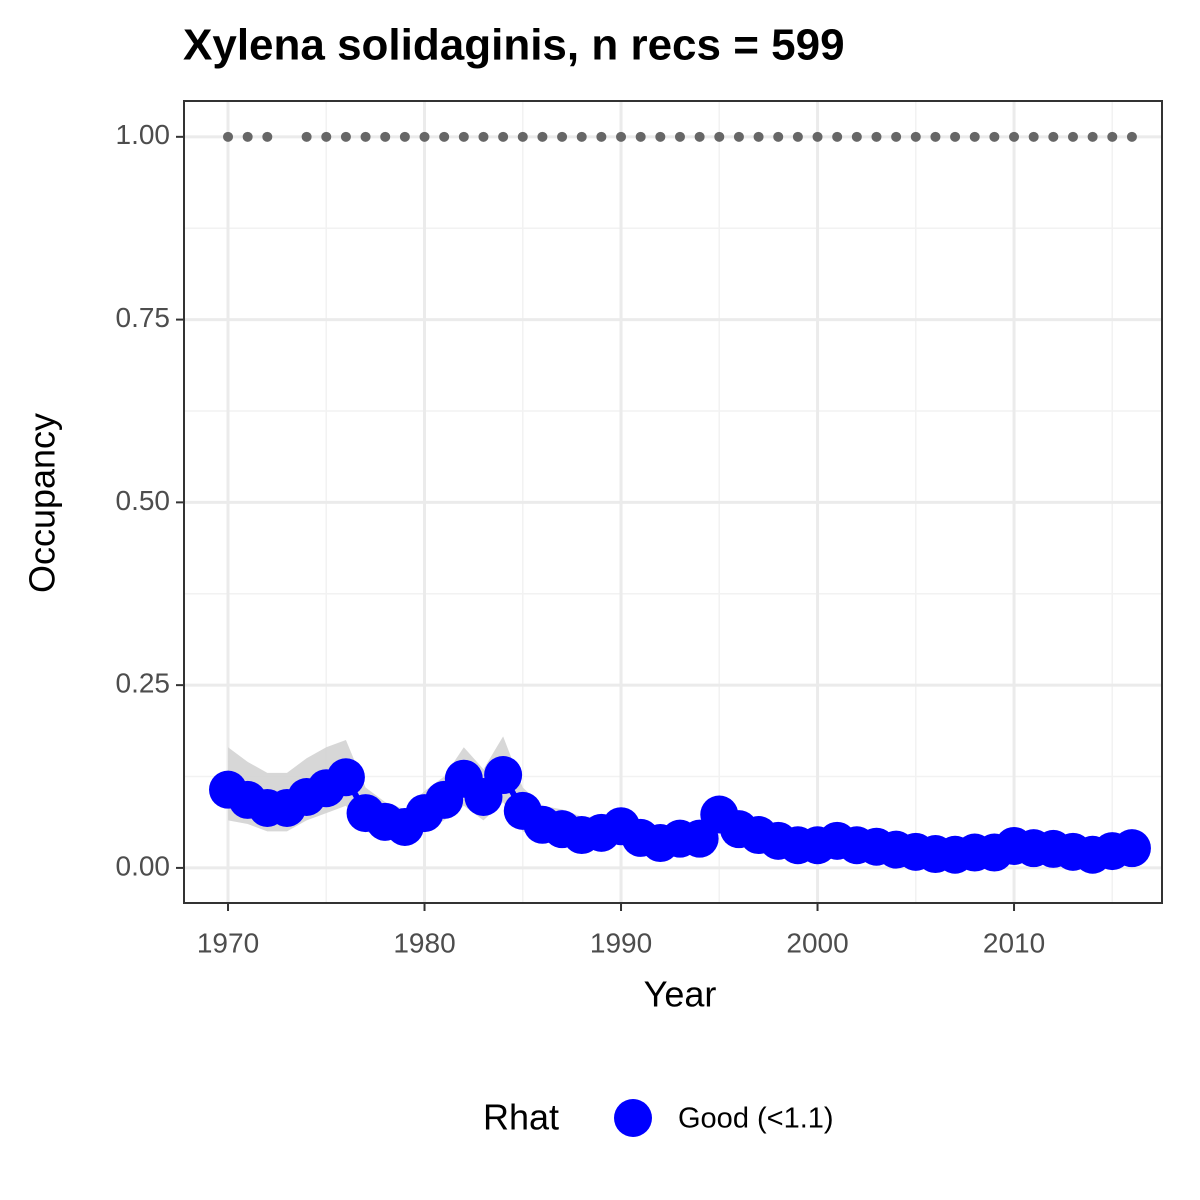 This screenshot has height=1200, width=1200. What do you see at coordinates (621, 942) in the screenshot?
I see `x-tick-label: 1990` at bounding box center [621, 942].